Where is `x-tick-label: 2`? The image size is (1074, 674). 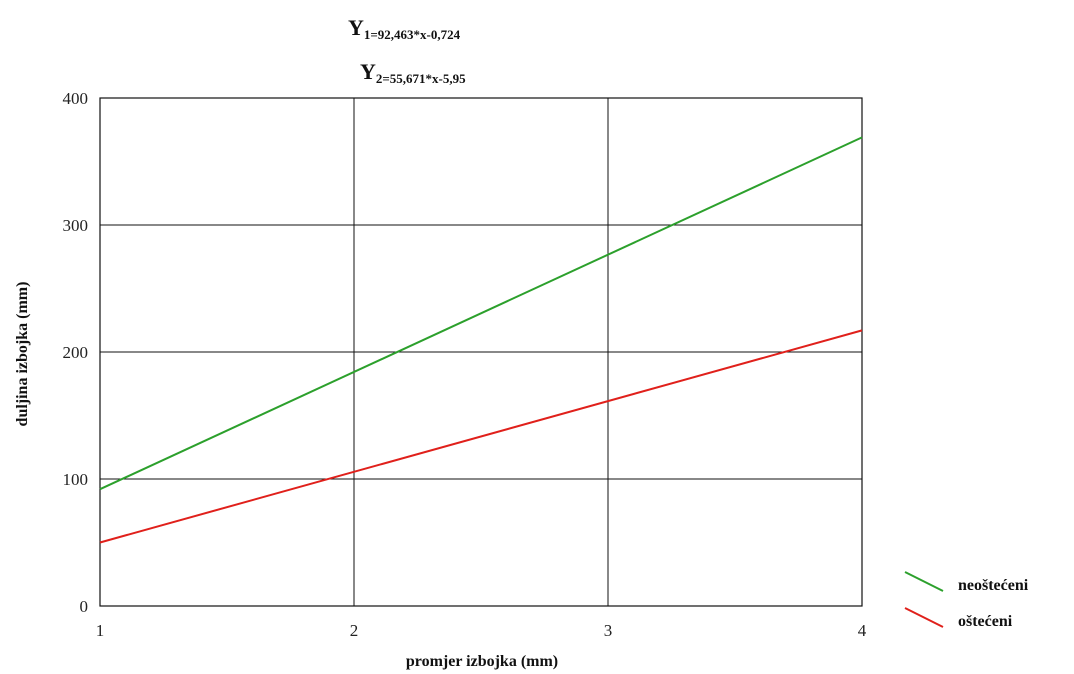
x-tick-label: 2 is located at coordinates (354, 630).